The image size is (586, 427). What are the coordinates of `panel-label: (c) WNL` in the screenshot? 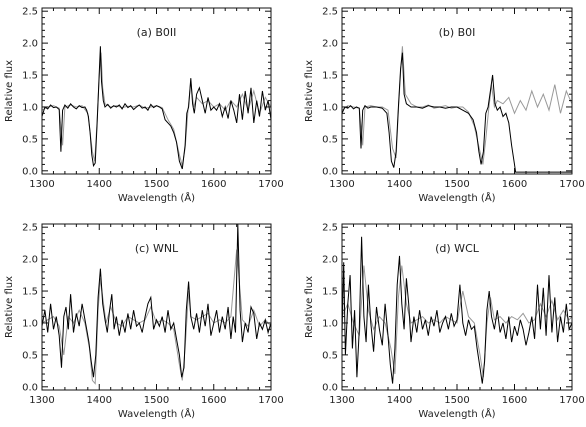 It's located at (157, 248).